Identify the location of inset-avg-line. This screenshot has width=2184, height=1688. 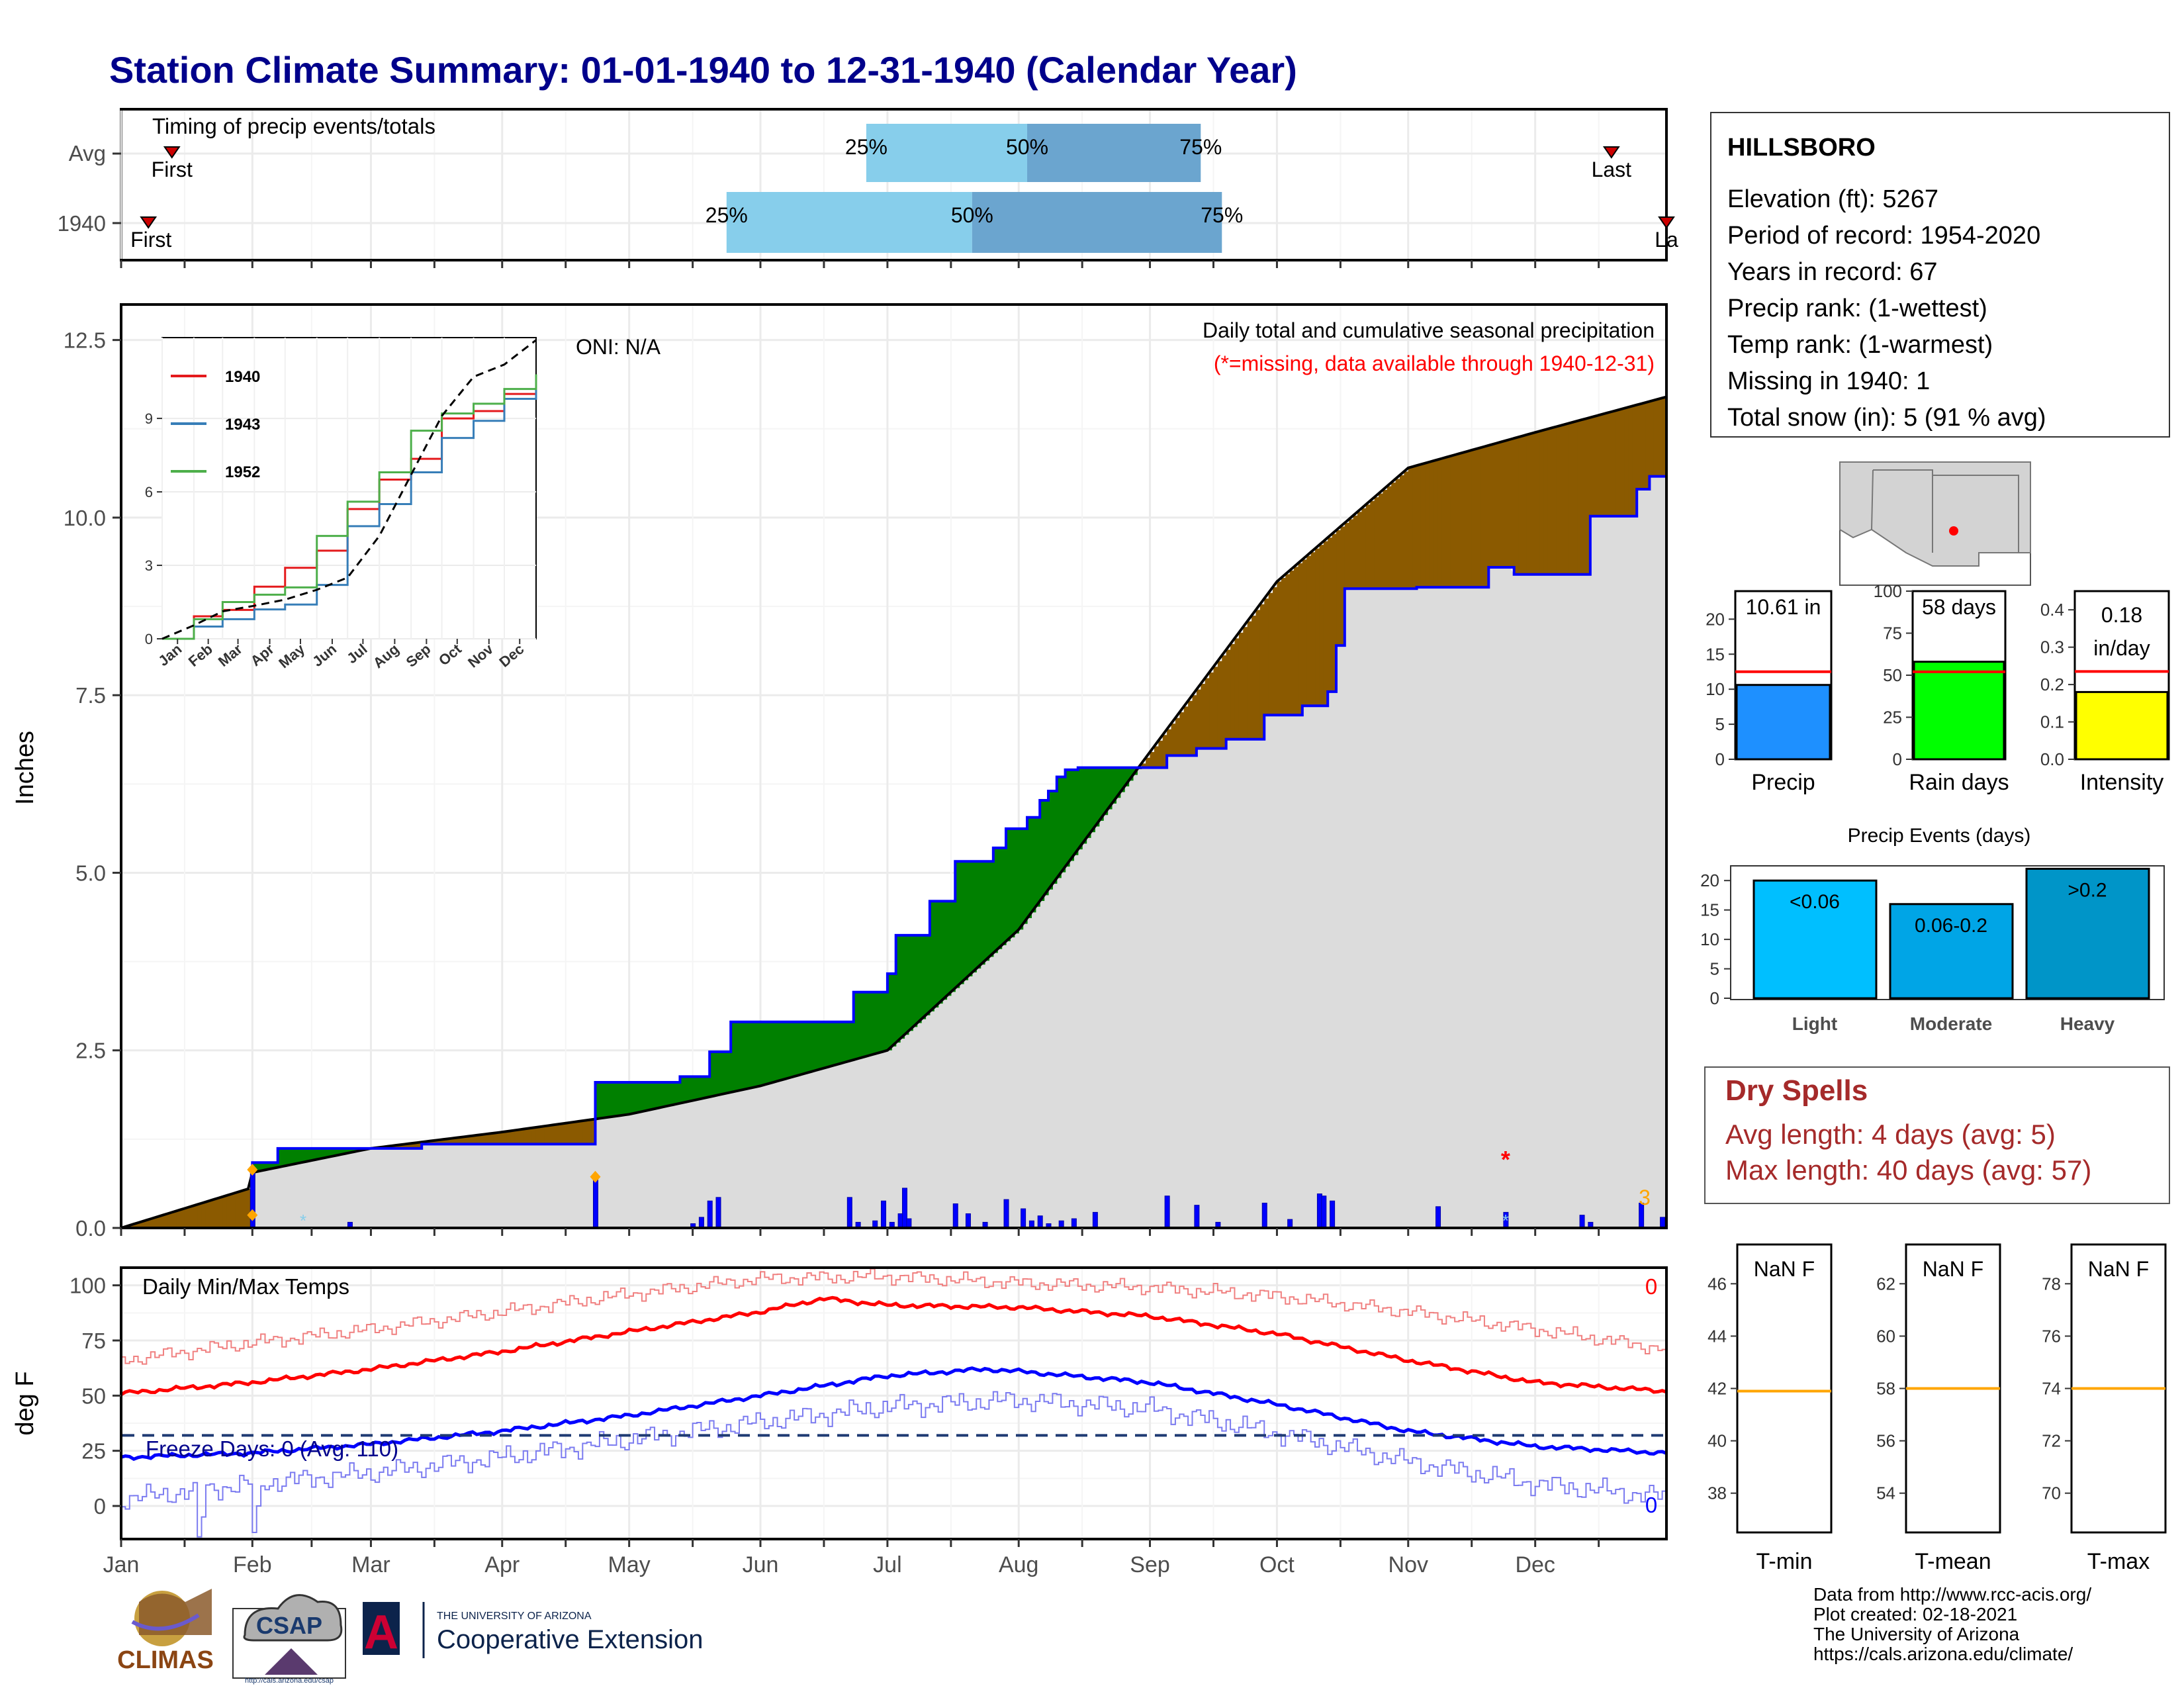
(349, 489).